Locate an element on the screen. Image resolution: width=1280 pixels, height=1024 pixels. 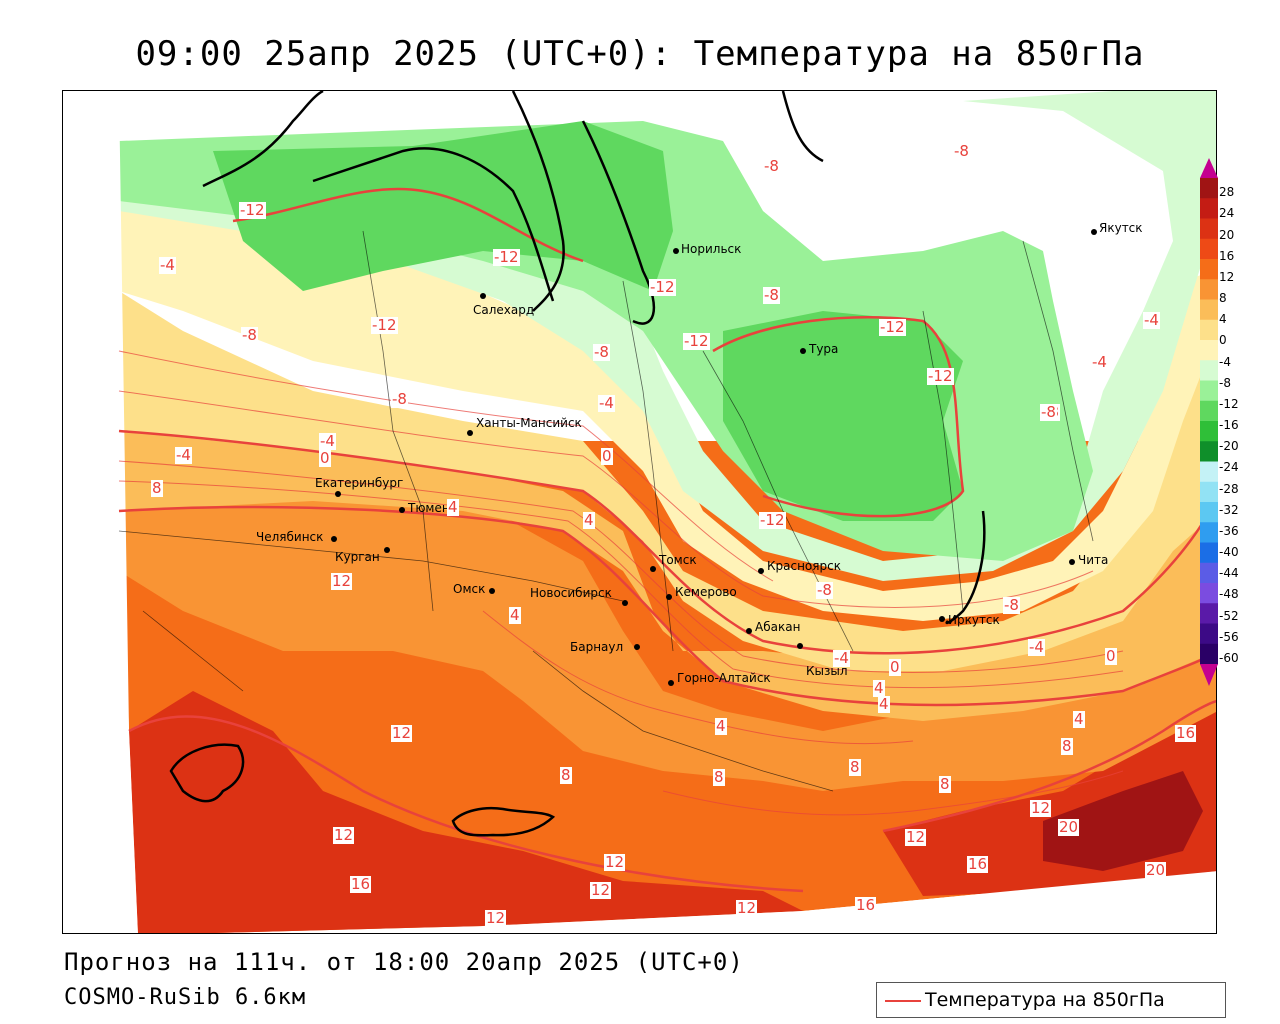
city-dot-krasnoyarsk is located at coordinates (761, 571).